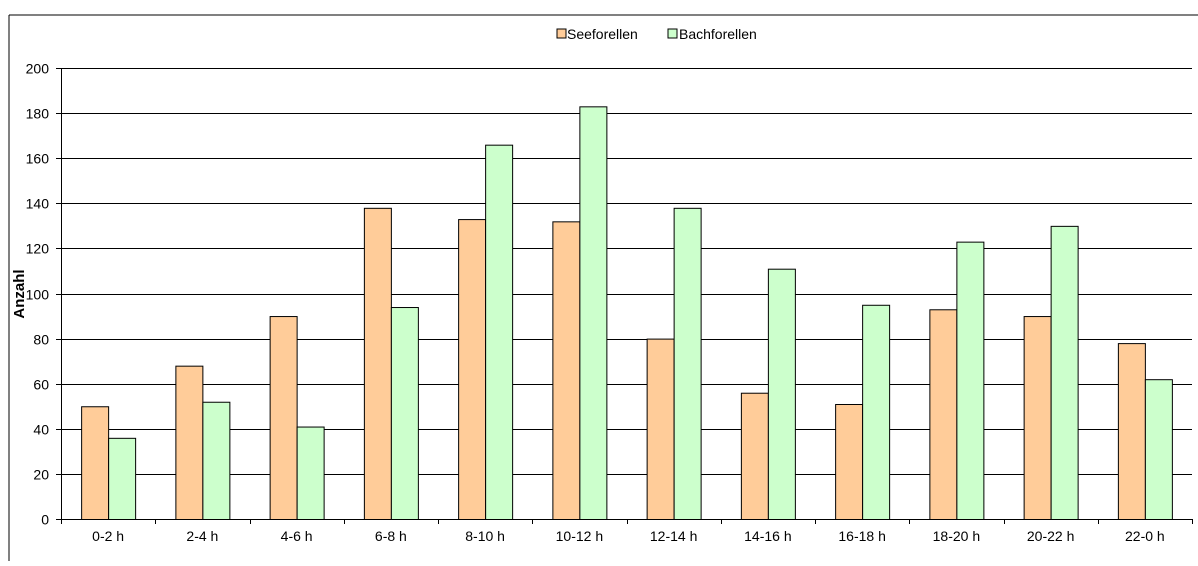 This screenshot has height=566, width=1198. Describe the element at coordinates (876, 412) in the screenshot. I see `bar-bachforellen-16-18h` at that location.